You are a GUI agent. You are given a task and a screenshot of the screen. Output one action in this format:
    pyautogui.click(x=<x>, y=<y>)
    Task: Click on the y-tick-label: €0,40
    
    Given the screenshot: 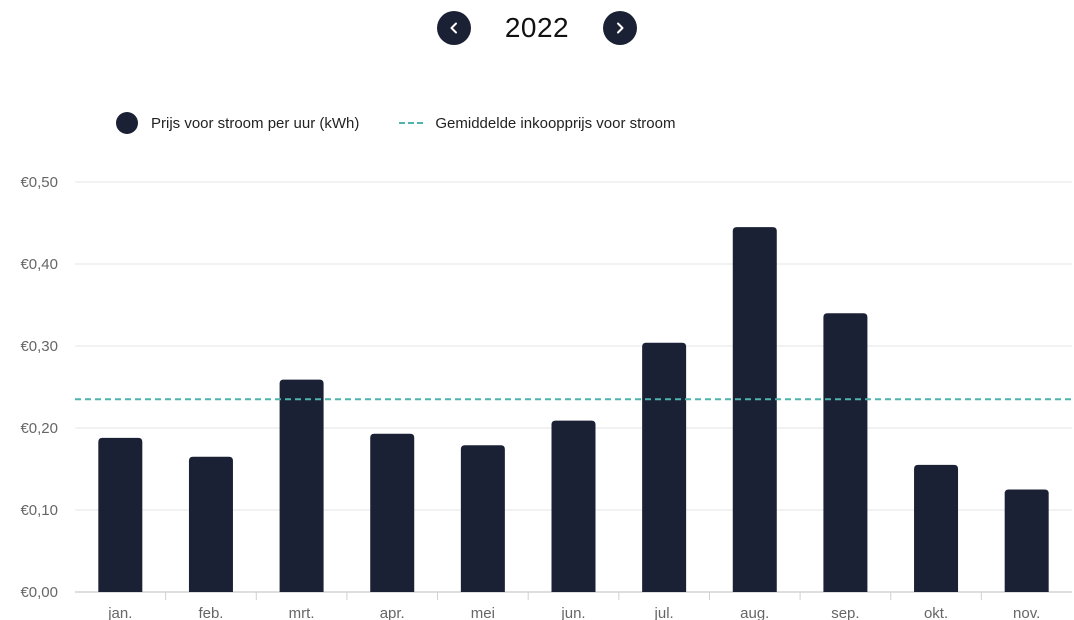 What is the action you would take?
    pyautogui.click(x=39, y=264)
    